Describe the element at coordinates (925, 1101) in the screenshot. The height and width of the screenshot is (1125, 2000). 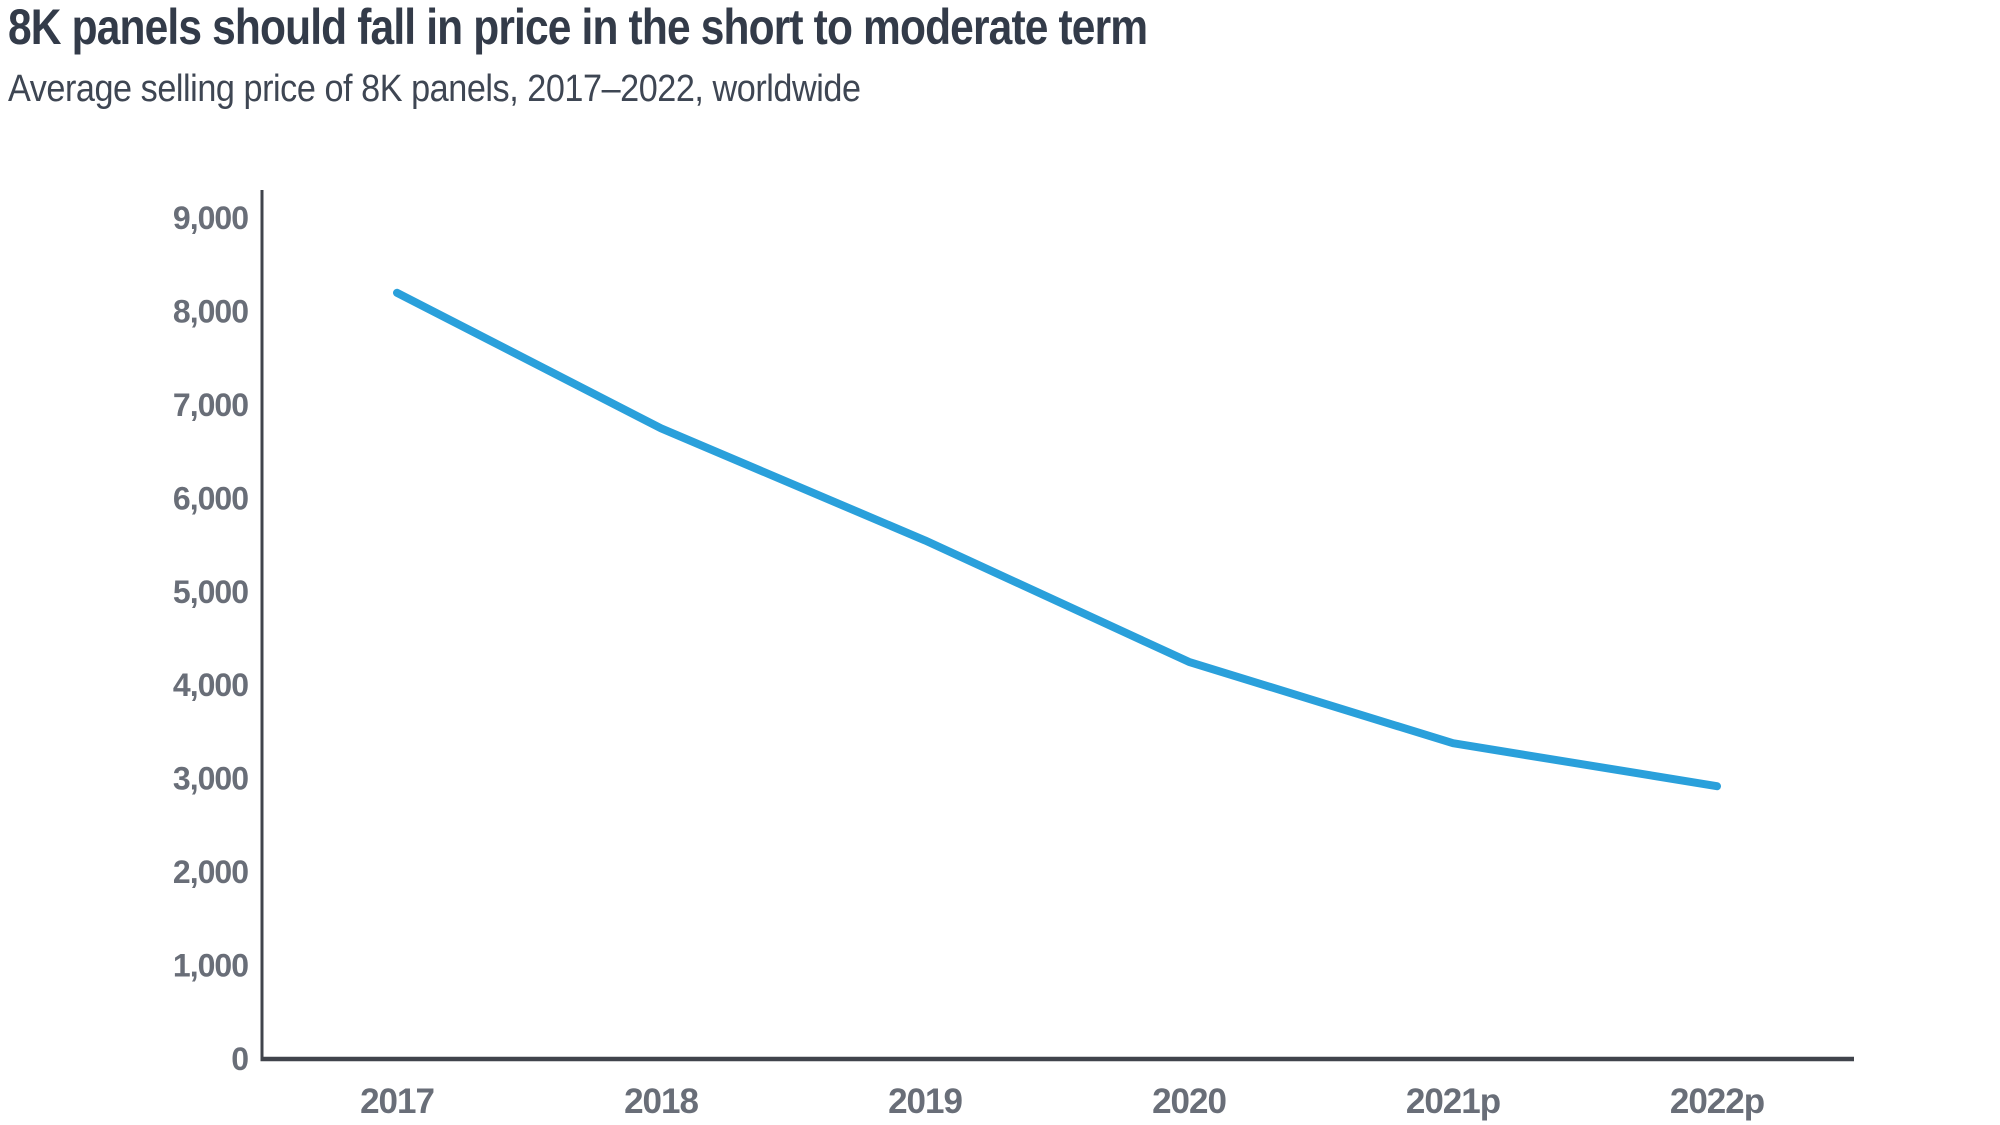
I see `x-axis-label: 2019` at that location.